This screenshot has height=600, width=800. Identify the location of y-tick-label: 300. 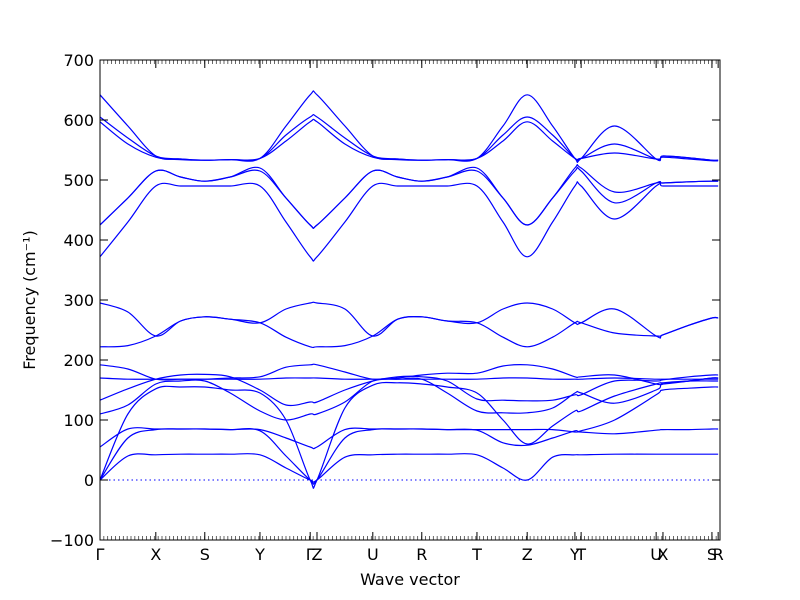
(78, 300).